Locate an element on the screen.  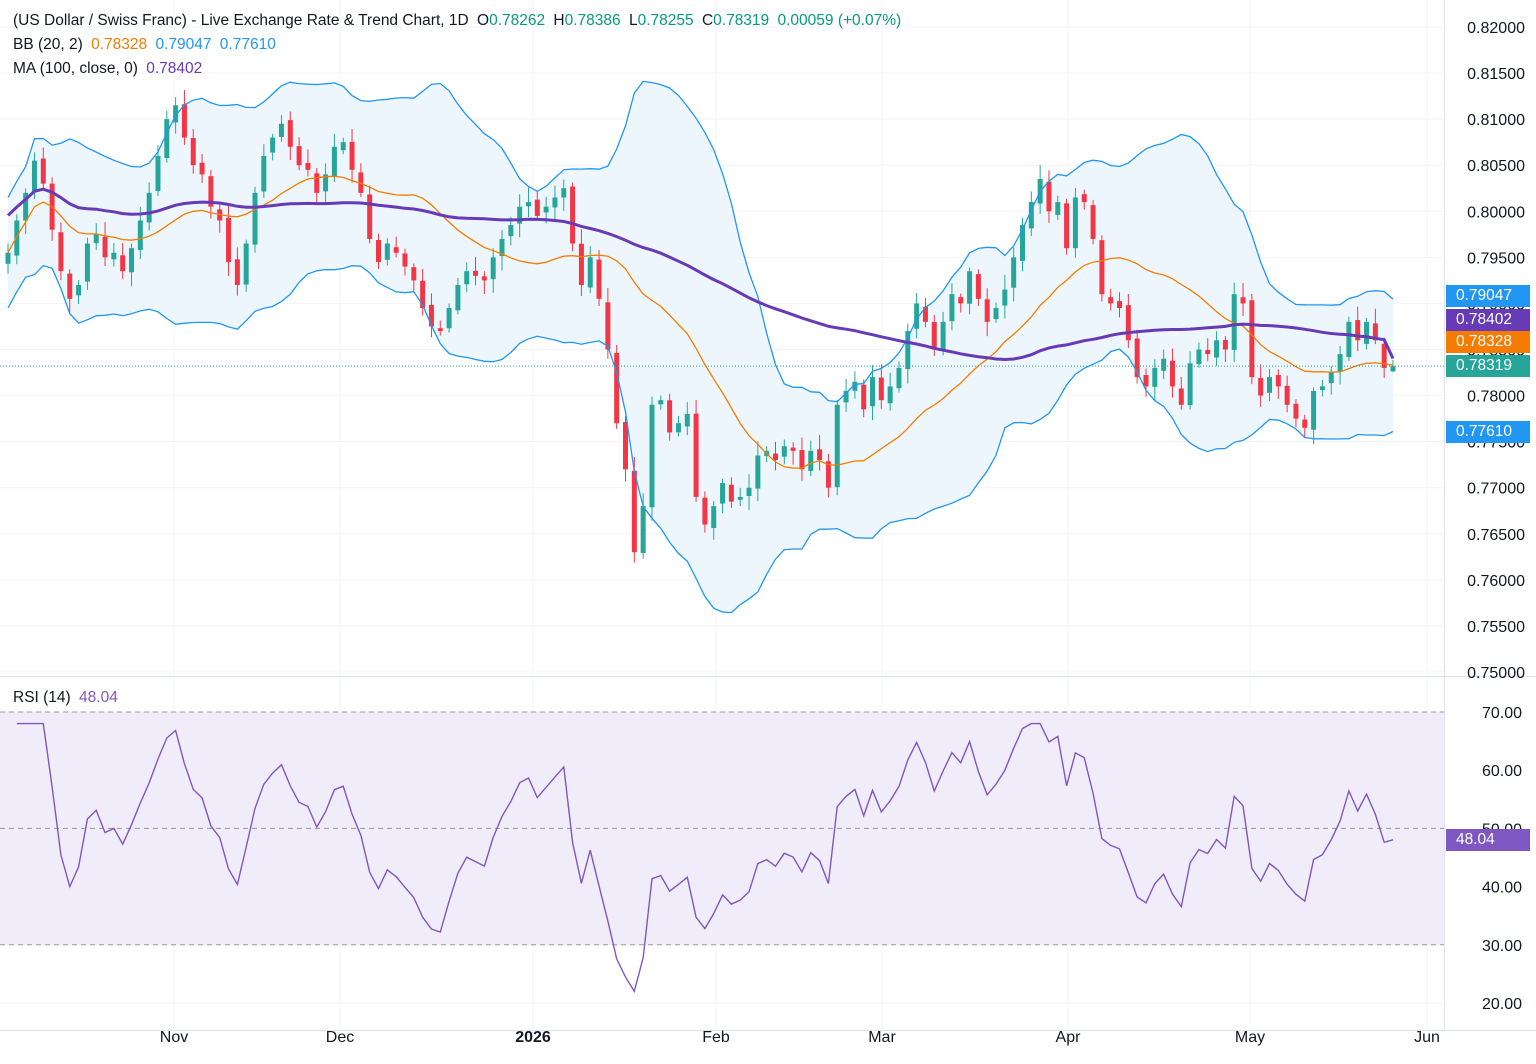
rsi-tick-label: 40.00 is located at coordinates (1502, 888).